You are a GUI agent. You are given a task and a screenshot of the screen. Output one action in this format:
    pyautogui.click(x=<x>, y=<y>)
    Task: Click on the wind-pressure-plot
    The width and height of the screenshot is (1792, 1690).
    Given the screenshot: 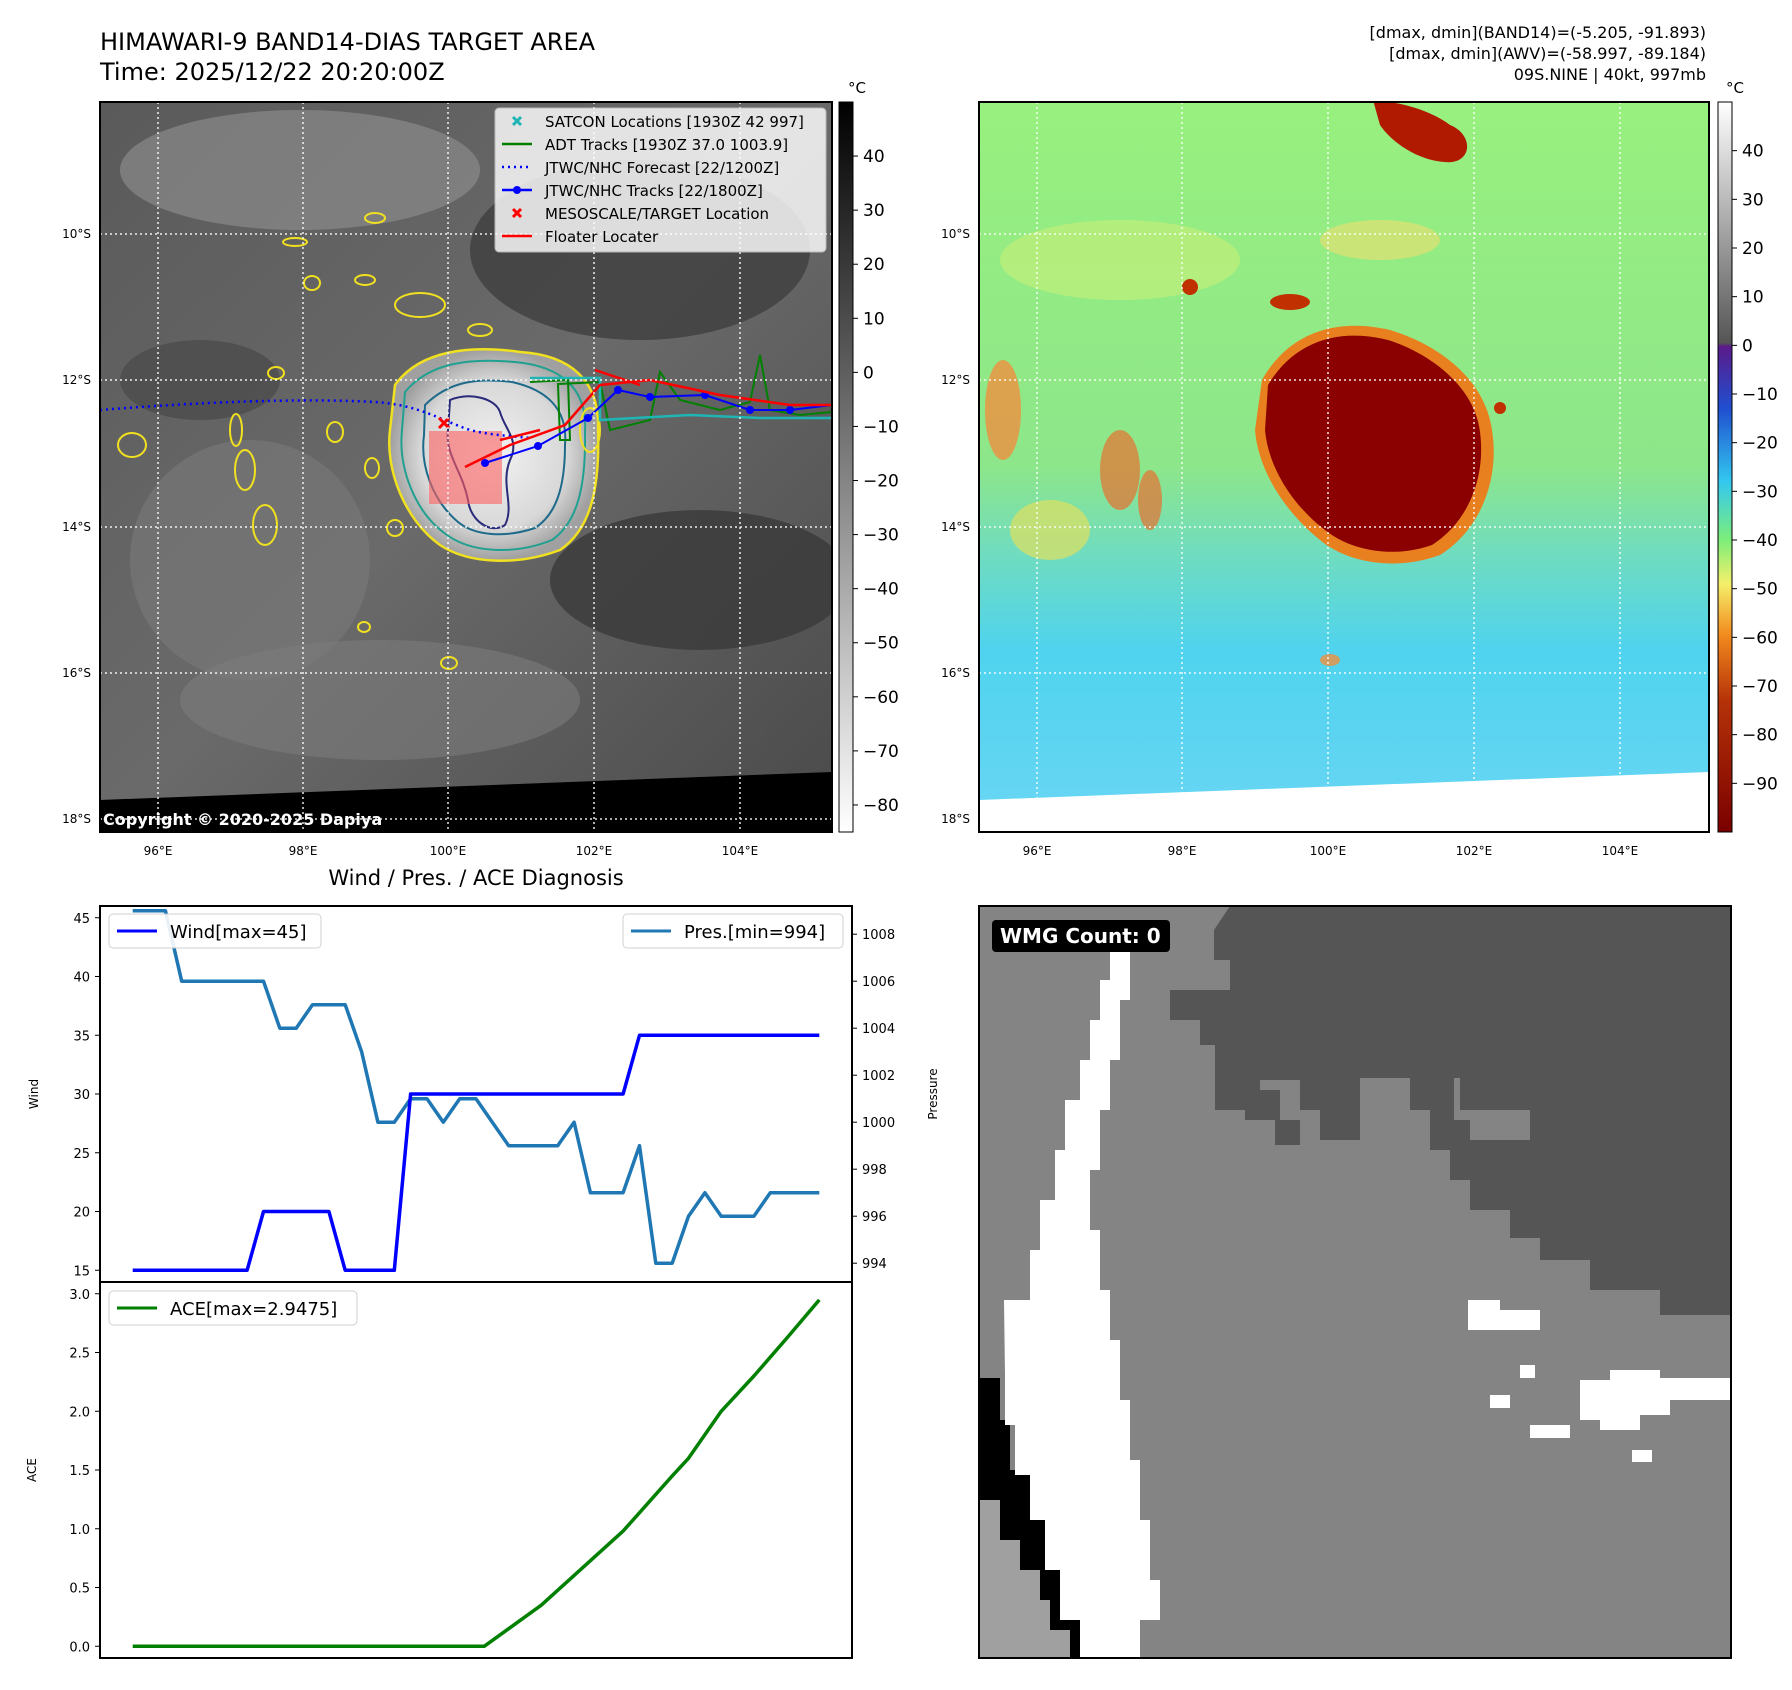 What is the action you would take?
    pyautogui.click(x=476, y=1090)
    